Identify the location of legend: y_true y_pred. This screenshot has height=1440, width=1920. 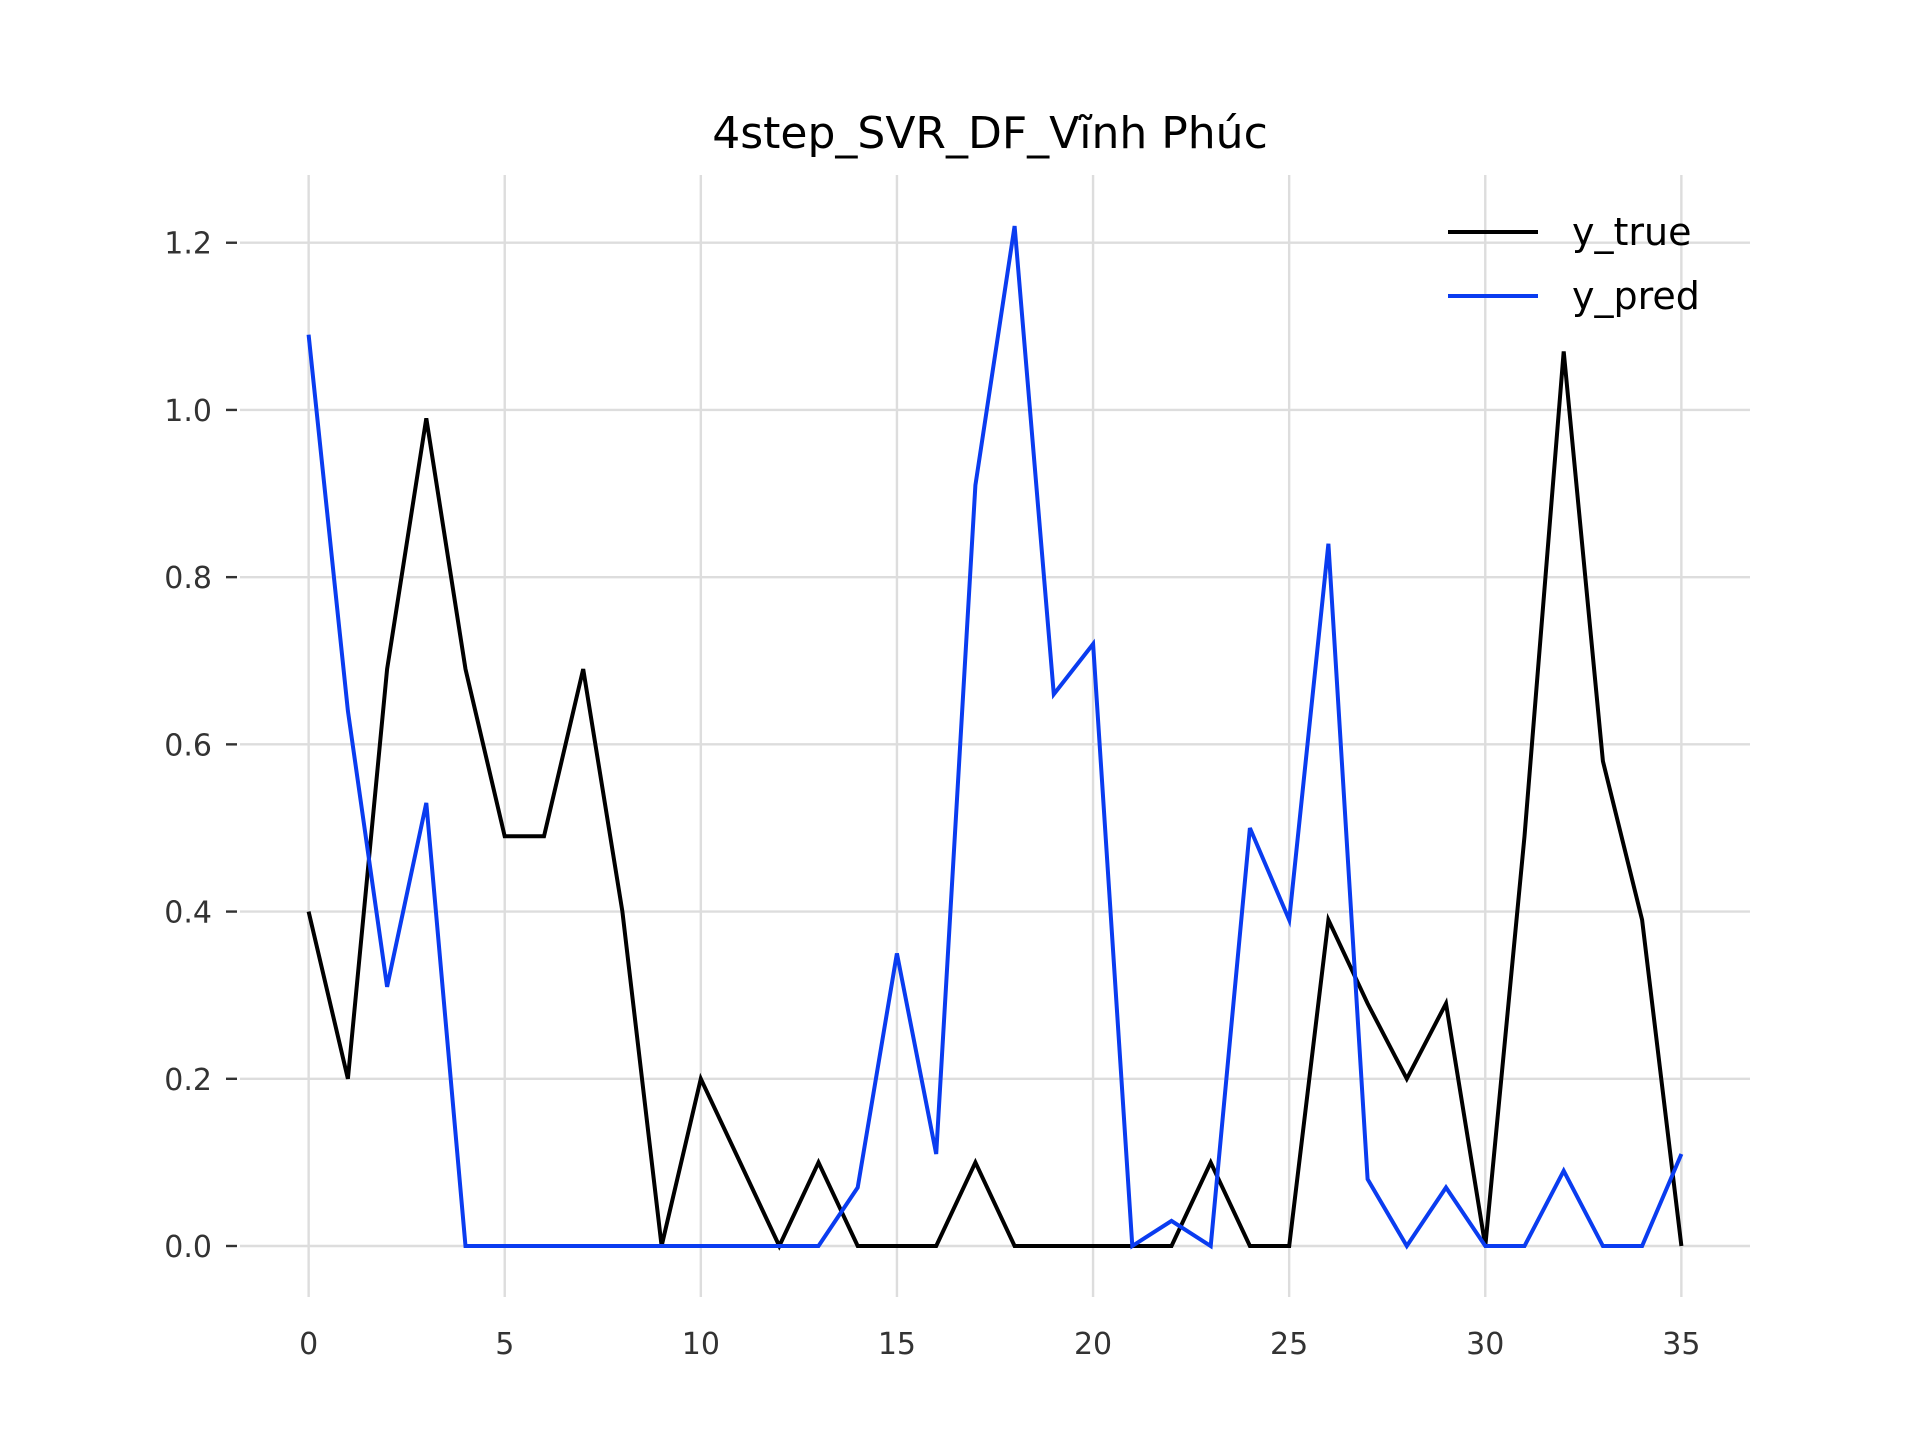
(1574, 264).